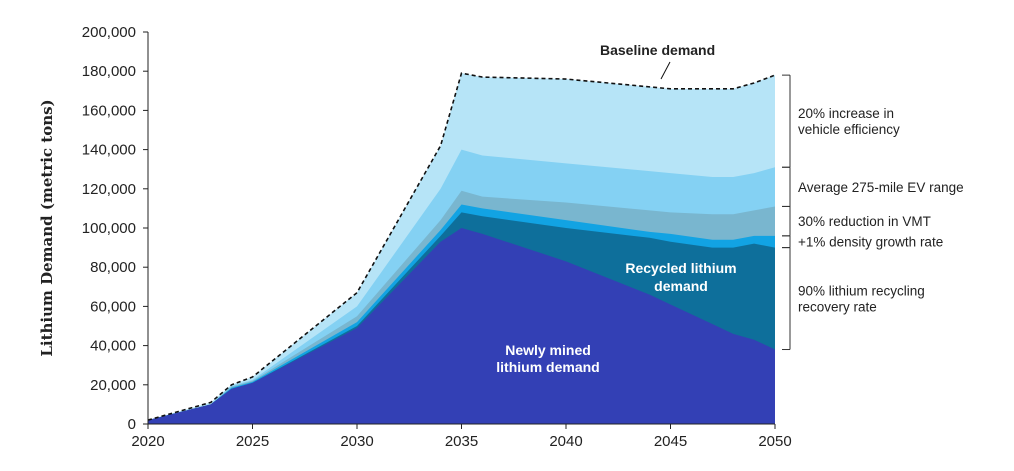 This screenshot has width=1014, height=471. What do you see at coordinates (870, 242) in the screenshot?
I see `annotation-label: +1% density growth rate` at bounding box center [870, 242].